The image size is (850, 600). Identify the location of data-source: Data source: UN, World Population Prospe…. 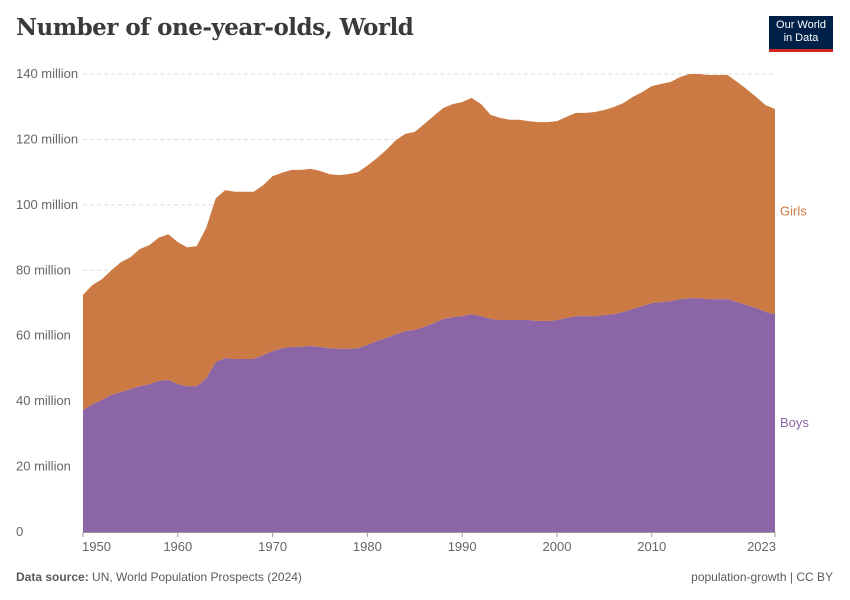
(159, 577).